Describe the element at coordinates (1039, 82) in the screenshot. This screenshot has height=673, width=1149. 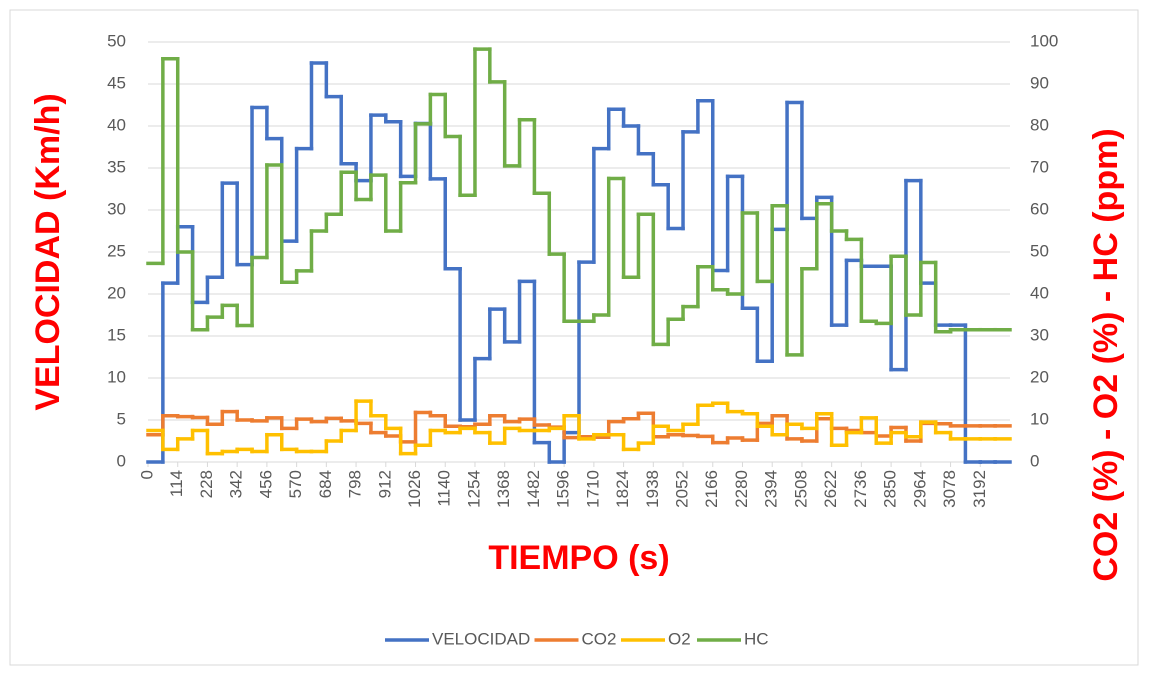
I see `y2-tick-label: 90` at that location.